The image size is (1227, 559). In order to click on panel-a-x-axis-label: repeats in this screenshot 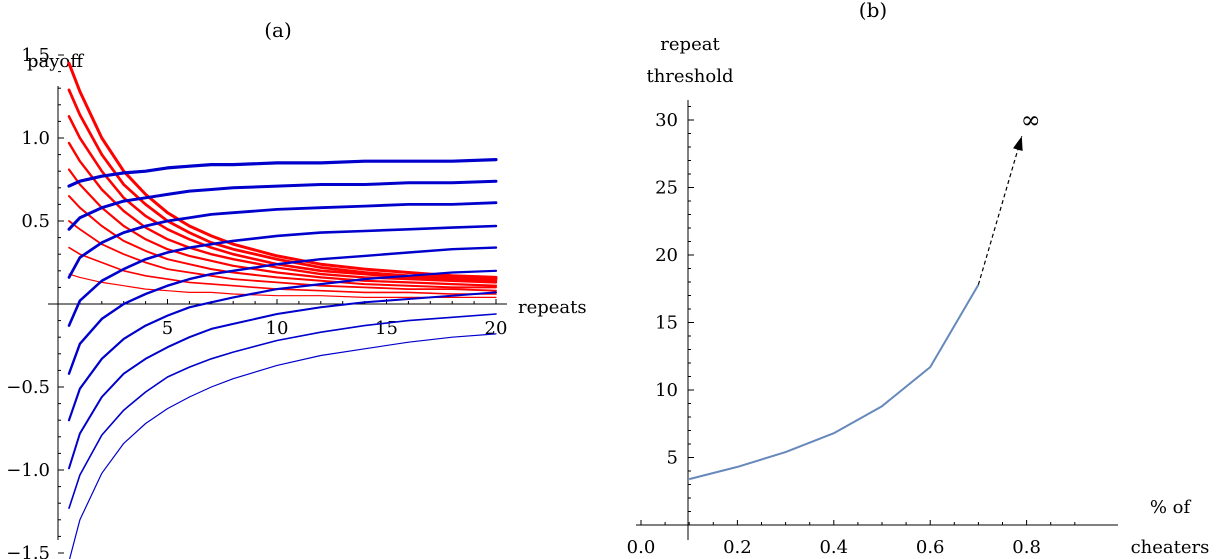, I will do `click(552, 307)`.